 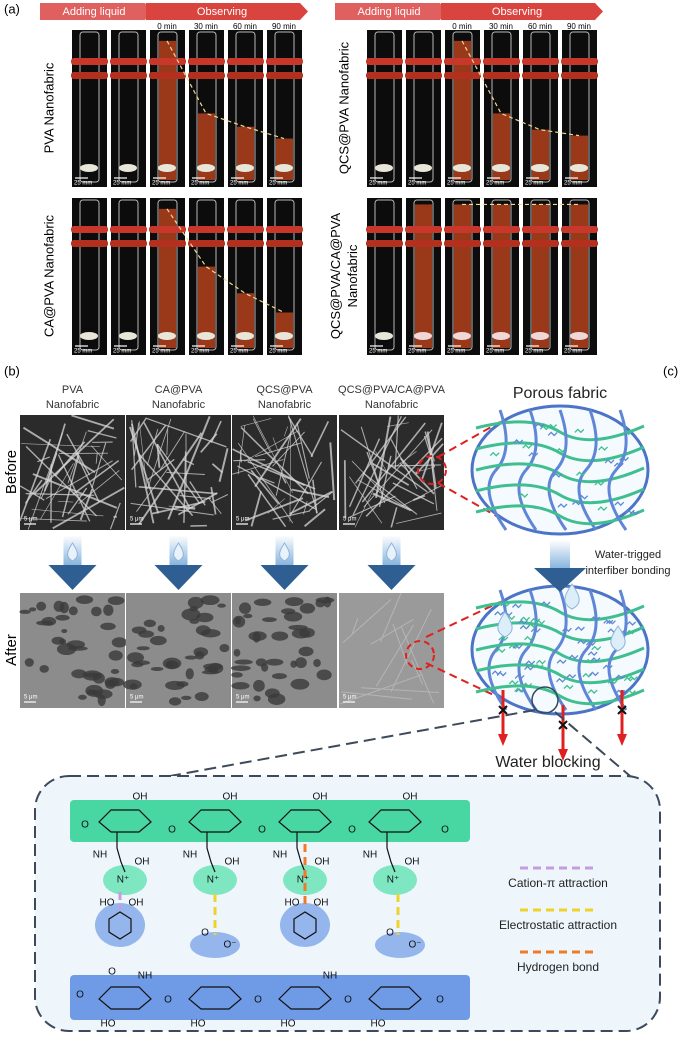 What do you see at coordinates (627, 571) in the screenshot?
I see `process-label: interfiber bonding` at bounding box center [627, 571].